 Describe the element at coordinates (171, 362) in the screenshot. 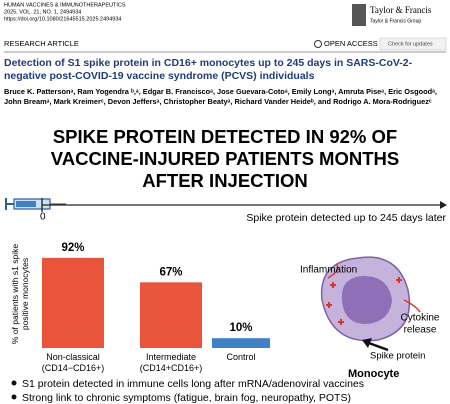

I see `x-tick-label: Intermediate (CD14+CD16+)` at that location.